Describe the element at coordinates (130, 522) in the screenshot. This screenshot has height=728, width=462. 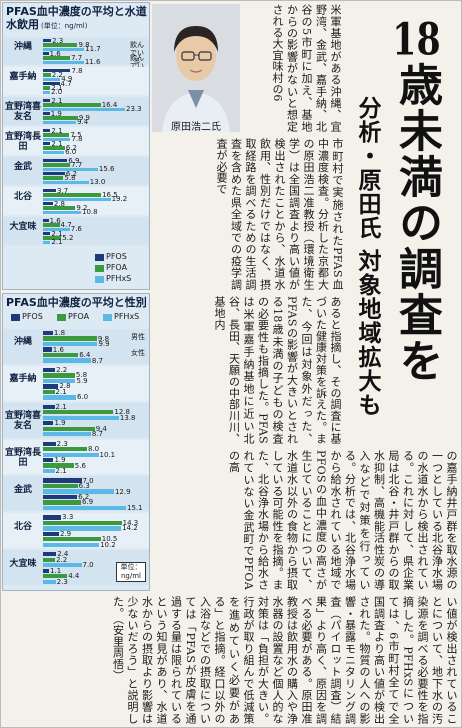
I see `value-label: 14.3` at that location.